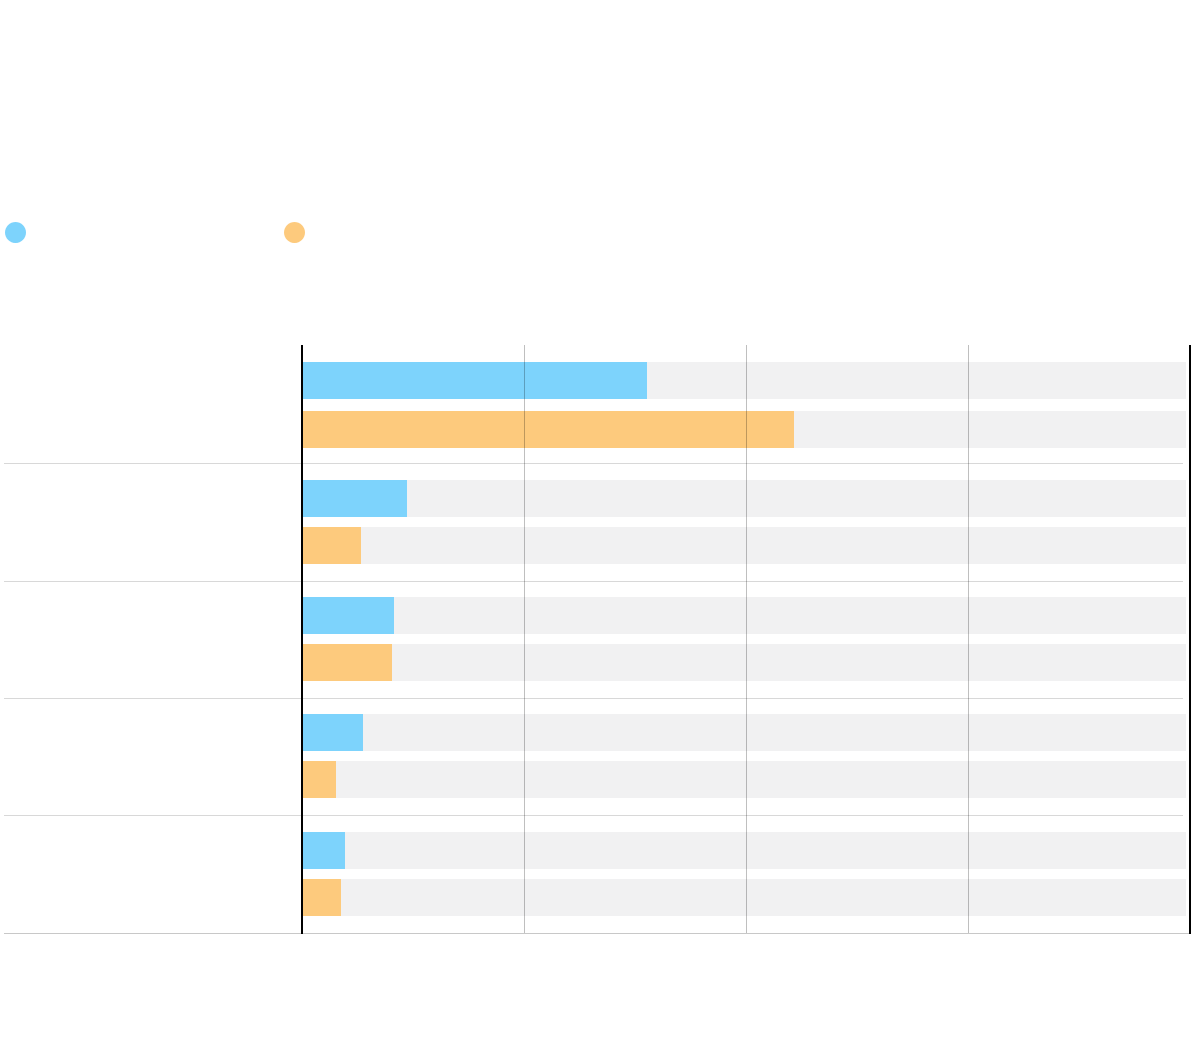 This screenshot has height=1052, width=1200. I want to click on bar-series1-group5, so click(324, 850).